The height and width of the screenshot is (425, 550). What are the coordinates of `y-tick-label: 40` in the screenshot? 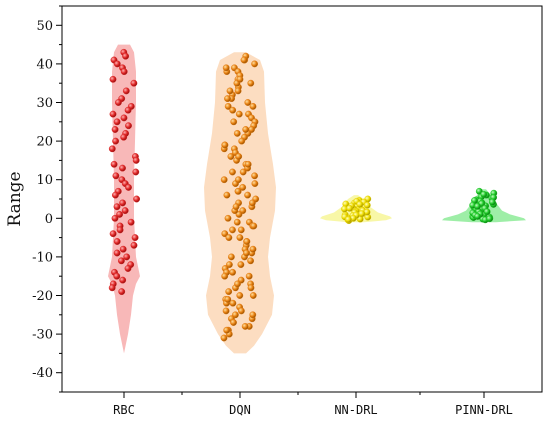 It's located at (44, 64).